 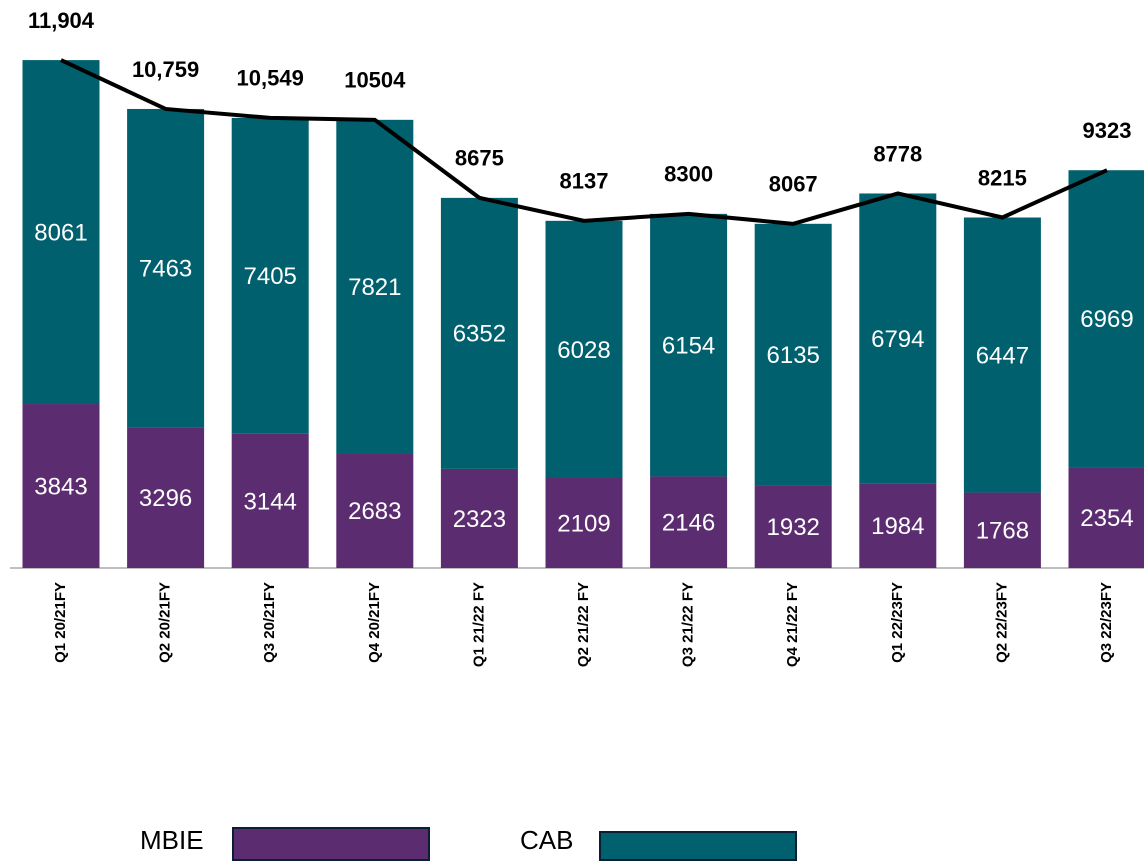 What do you see at coordinates (688, 624) in the screenshot?
I see `x-tick-label: Q3 21/22 FY` at bounding box center [688, 624].